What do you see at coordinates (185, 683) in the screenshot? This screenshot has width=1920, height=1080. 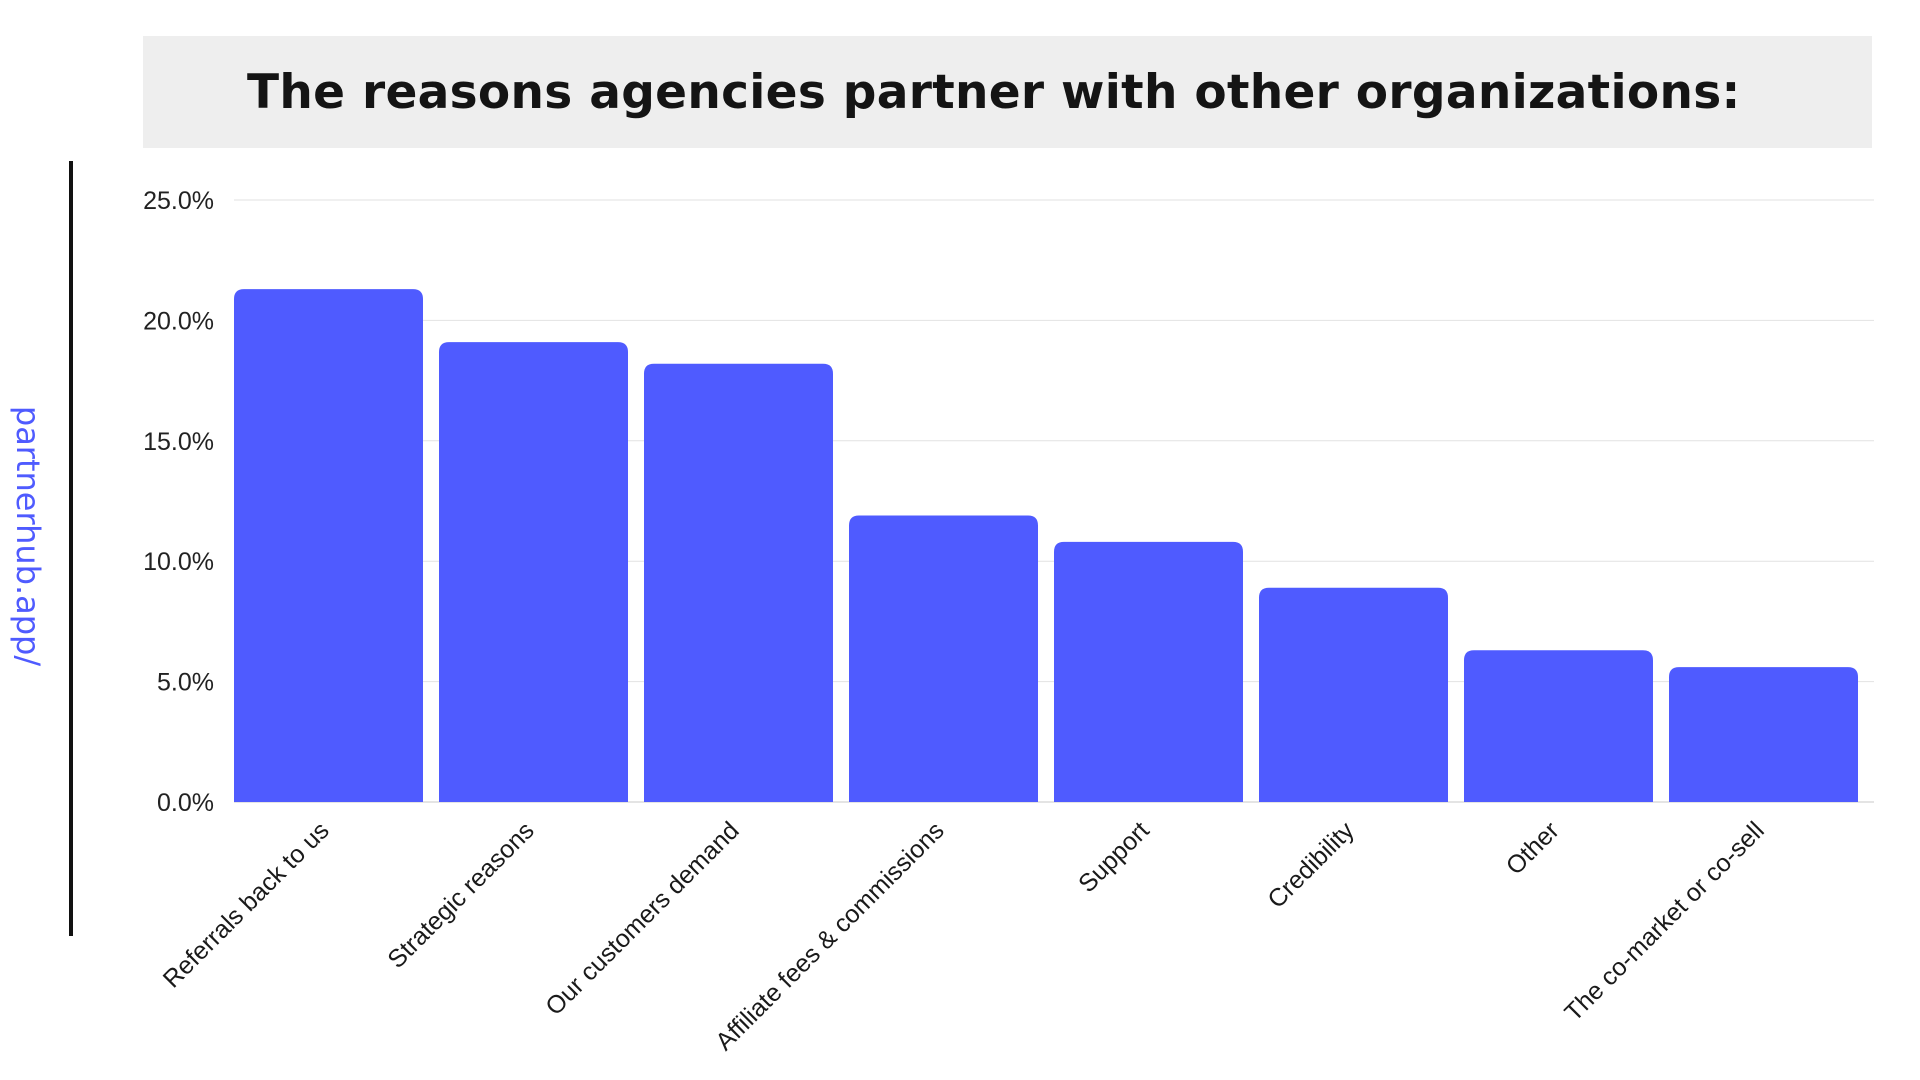 I see `y-tick-label: 5.0%` at bounding box center [185, 683].